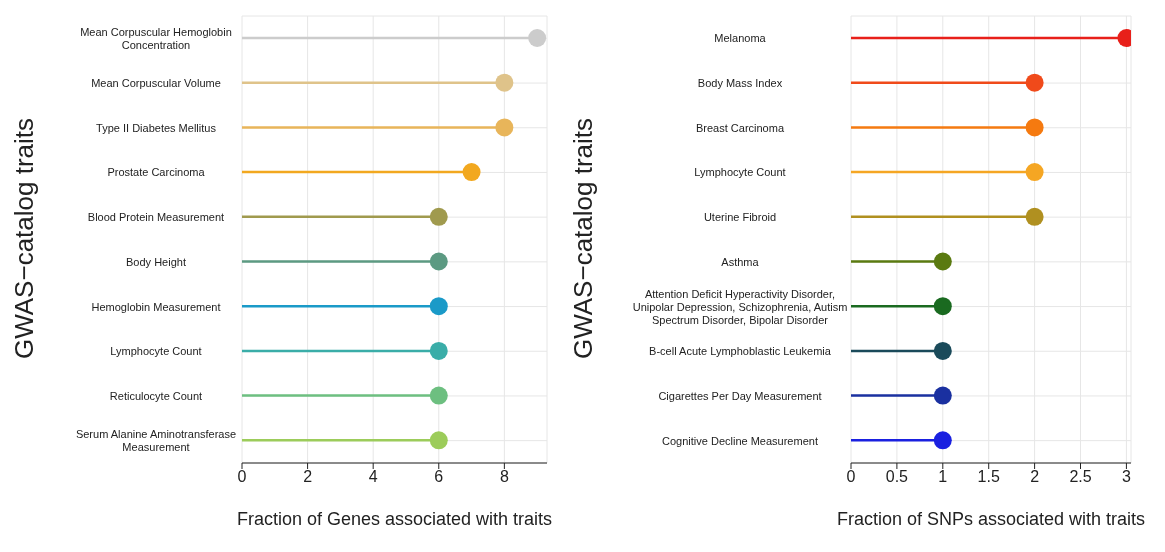 This screenshot has width=1165, height=552. Describe the element at coordinates (156, 217) in the screenshot. I see `y-tick-label: Blood Protein Measurement` at that location.